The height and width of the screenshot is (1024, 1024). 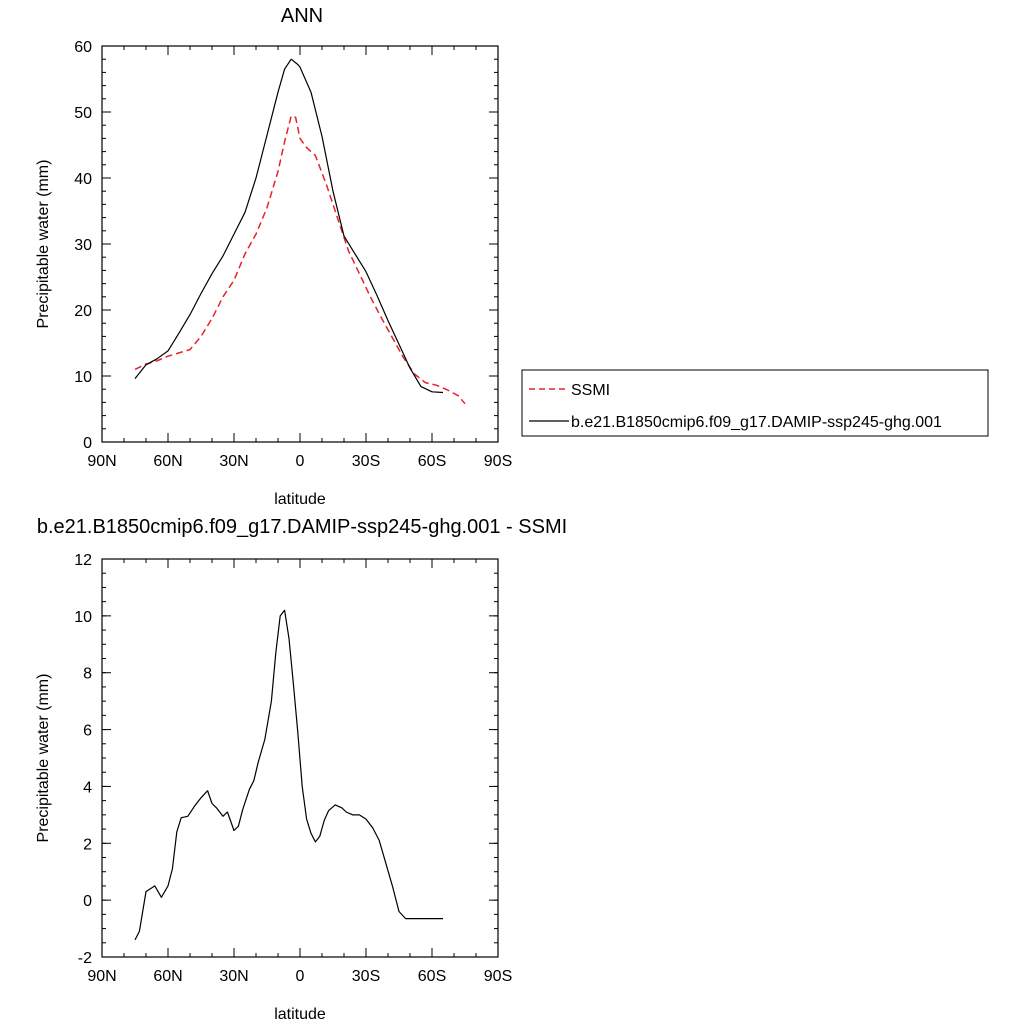 I want to click on top-chart-title: ANN, so click(x=302, y=16).